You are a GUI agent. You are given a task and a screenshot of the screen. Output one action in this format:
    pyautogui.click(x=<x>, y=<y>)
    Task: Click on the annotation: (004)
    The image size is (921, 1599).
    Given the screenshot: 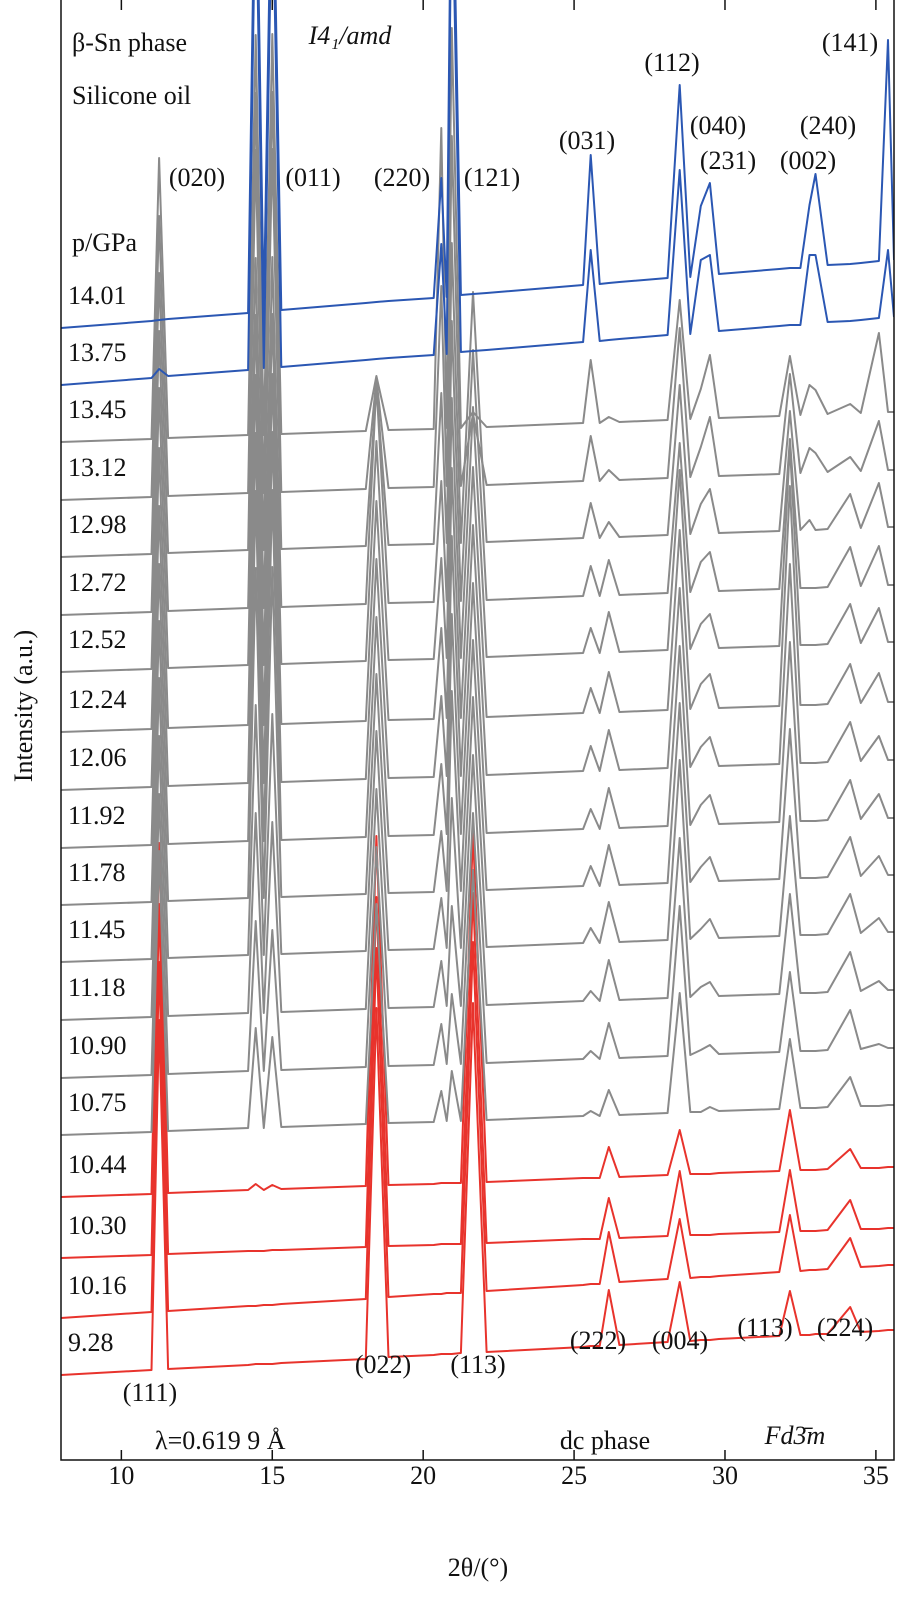 What is the action you would take?
    pyautogui.click(x=680, y=1340)
    